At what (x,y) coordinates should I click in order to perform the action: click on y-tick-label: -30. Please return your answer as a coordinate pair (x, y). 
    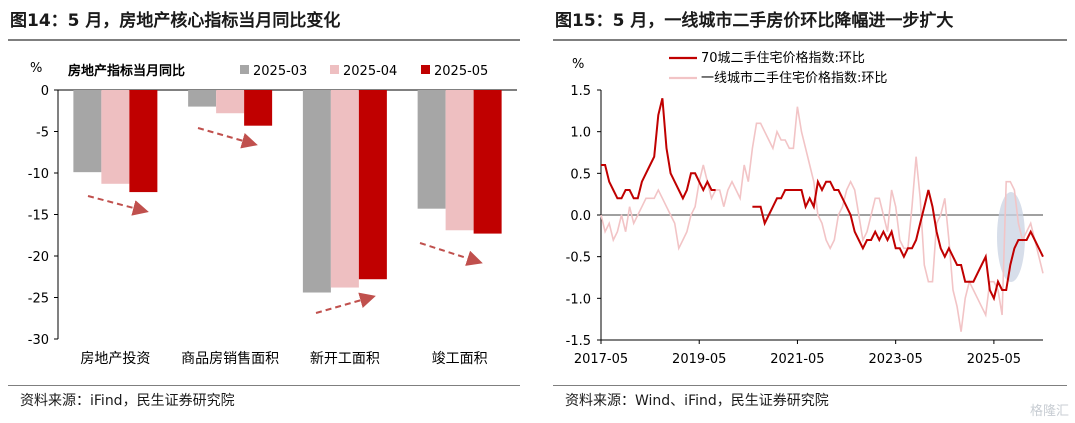
    Looking at the image, I should click on (38, 340).